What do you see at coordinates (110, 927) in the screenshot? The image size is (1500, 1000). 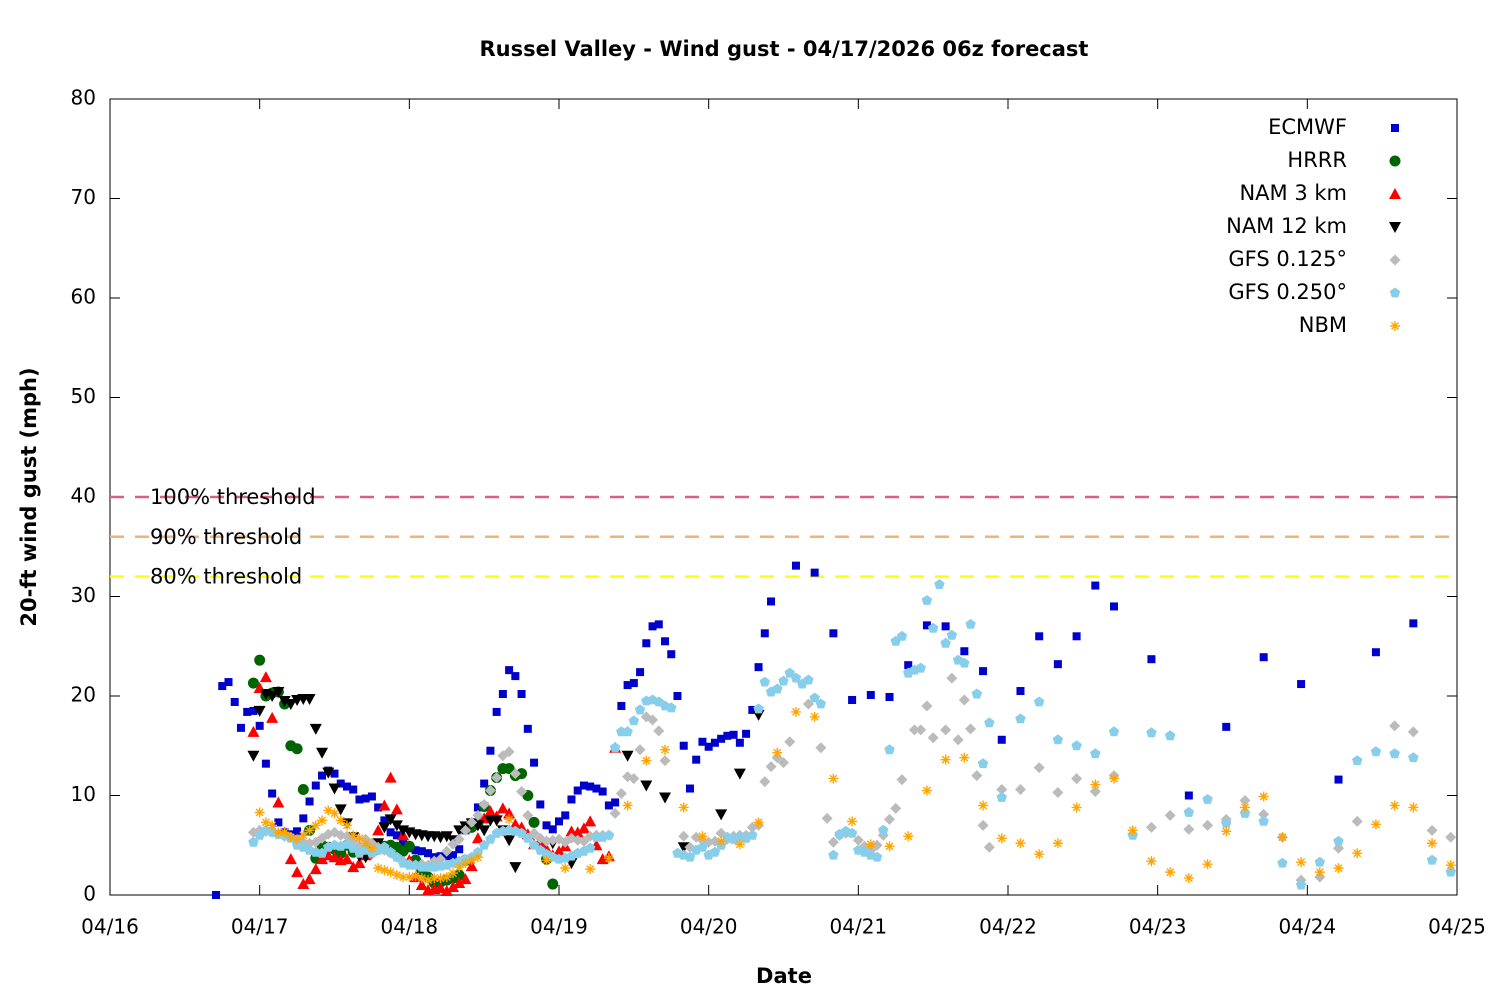 I see `x-tick-label: 04/16` at bounding box center [110, 927].